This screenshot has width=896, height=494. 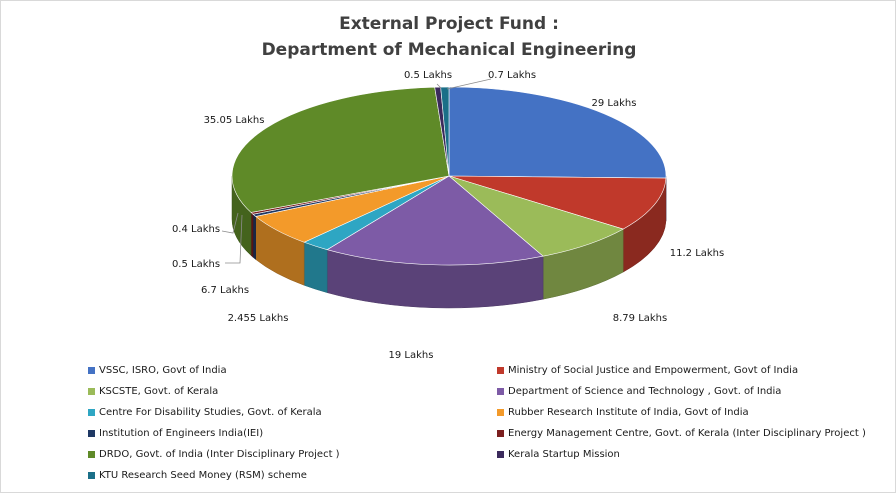 I want to click on legend-label: KTU Research Seed Money (RSM) scheme, so click(x=203, y=475).